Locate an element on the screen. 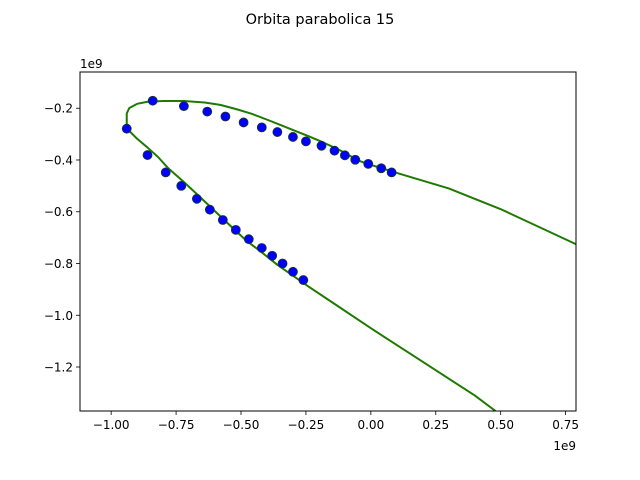 The height and width of the screenshot is (480, 640). x-tick-label: 0.00 is located at coordinates (370, 425).